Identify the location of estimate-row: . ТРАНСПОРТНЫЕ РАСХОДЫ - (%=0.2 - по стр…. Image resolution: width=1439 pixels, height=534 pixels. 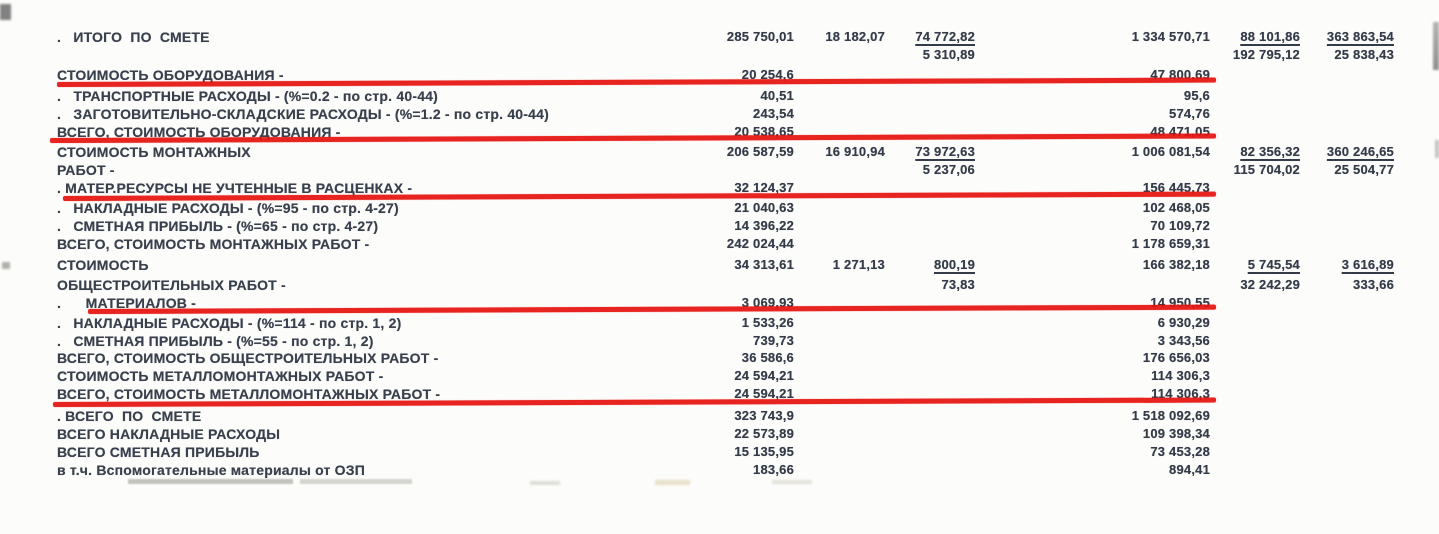
(719, 96).